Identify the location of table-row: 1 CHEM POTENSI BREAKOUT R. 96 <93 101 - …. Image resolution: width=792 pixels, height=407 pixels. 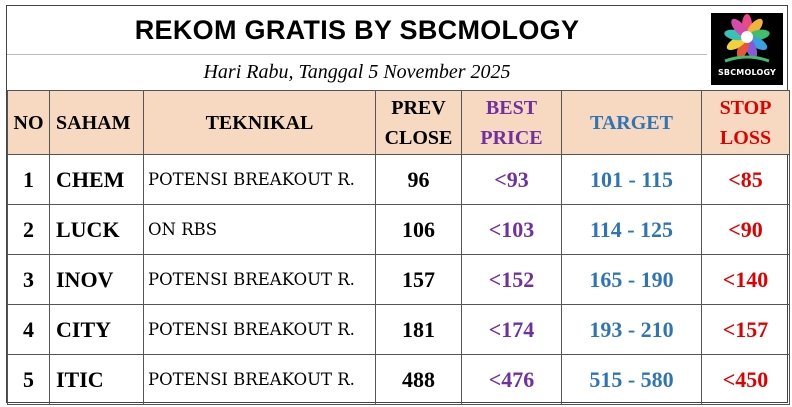
(398, 179).